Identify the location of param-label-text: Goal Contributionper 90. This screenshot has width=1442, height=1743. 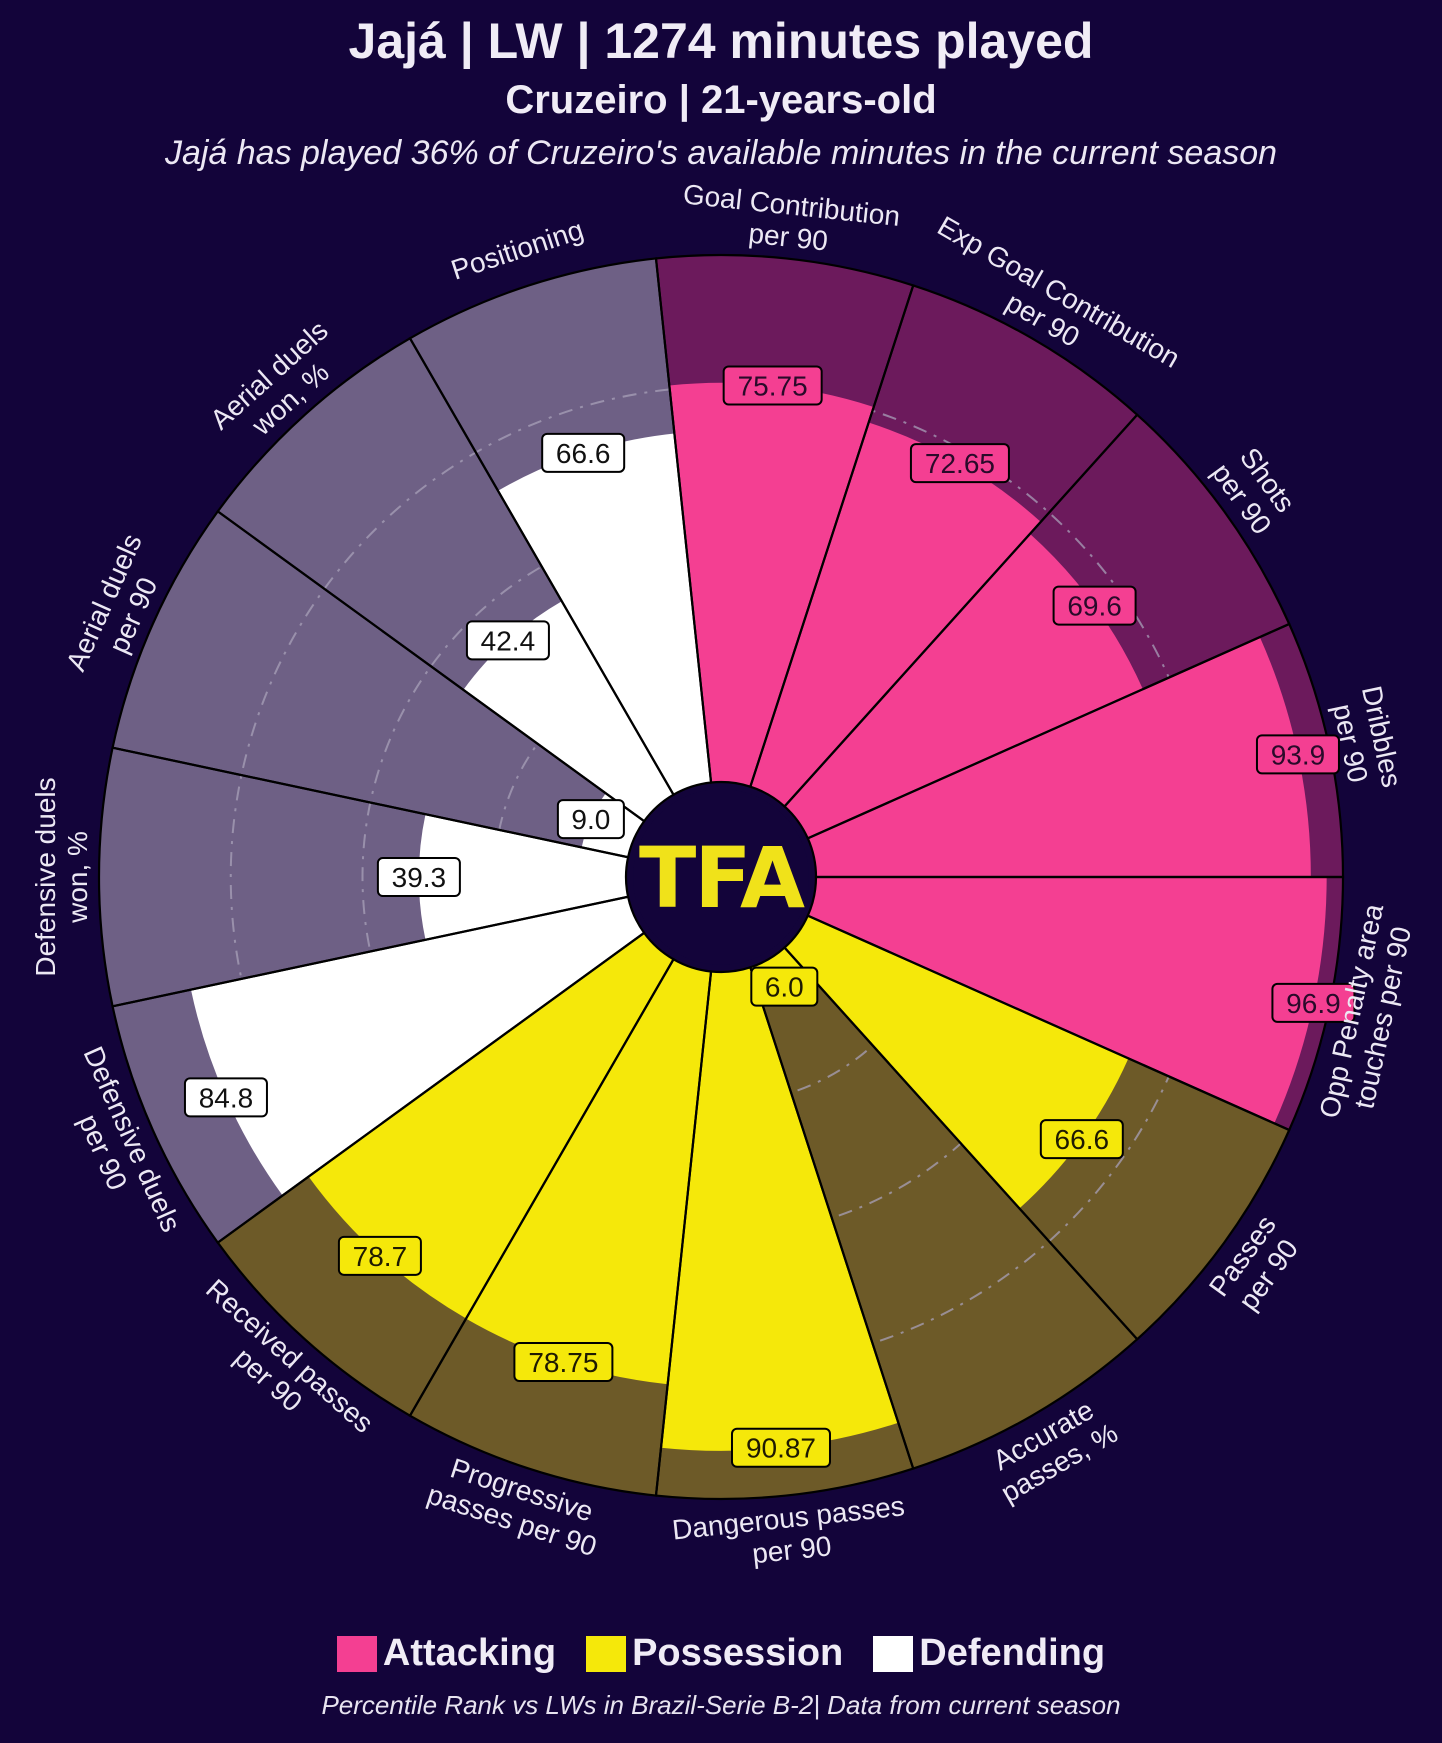
(789, 220).